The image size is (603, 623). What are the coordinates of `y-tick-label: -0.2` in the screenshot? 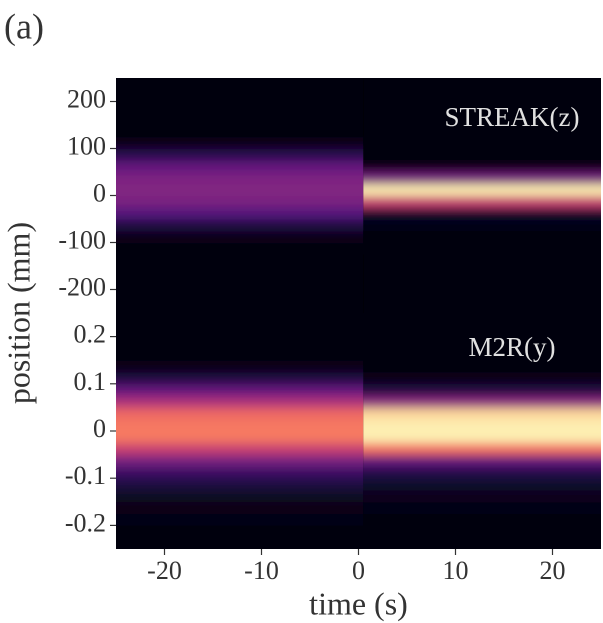 It's located at (85, 522).